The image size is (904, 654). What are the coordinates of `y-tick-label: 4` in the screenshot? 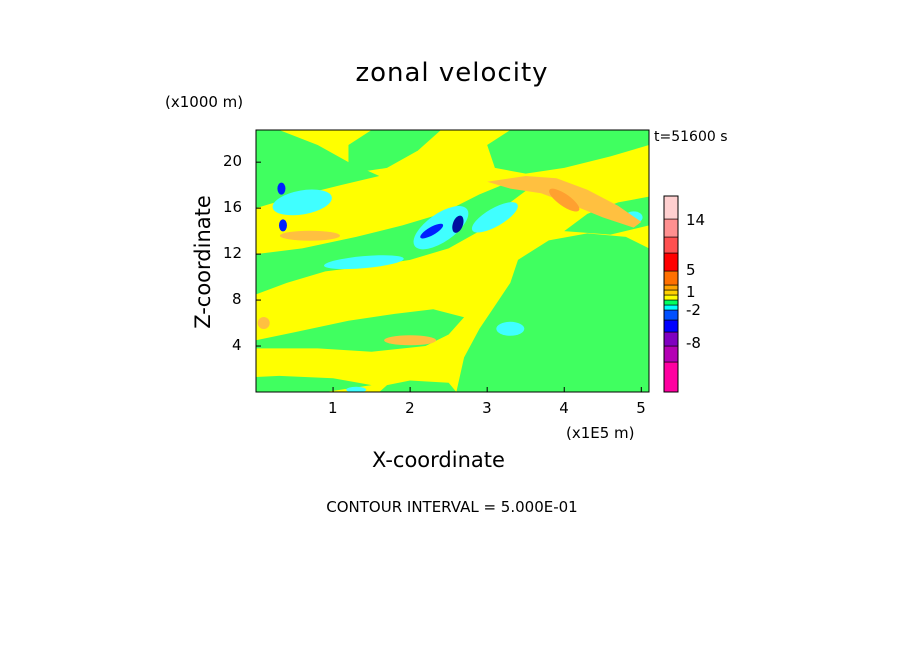 It's located at (237, 345).